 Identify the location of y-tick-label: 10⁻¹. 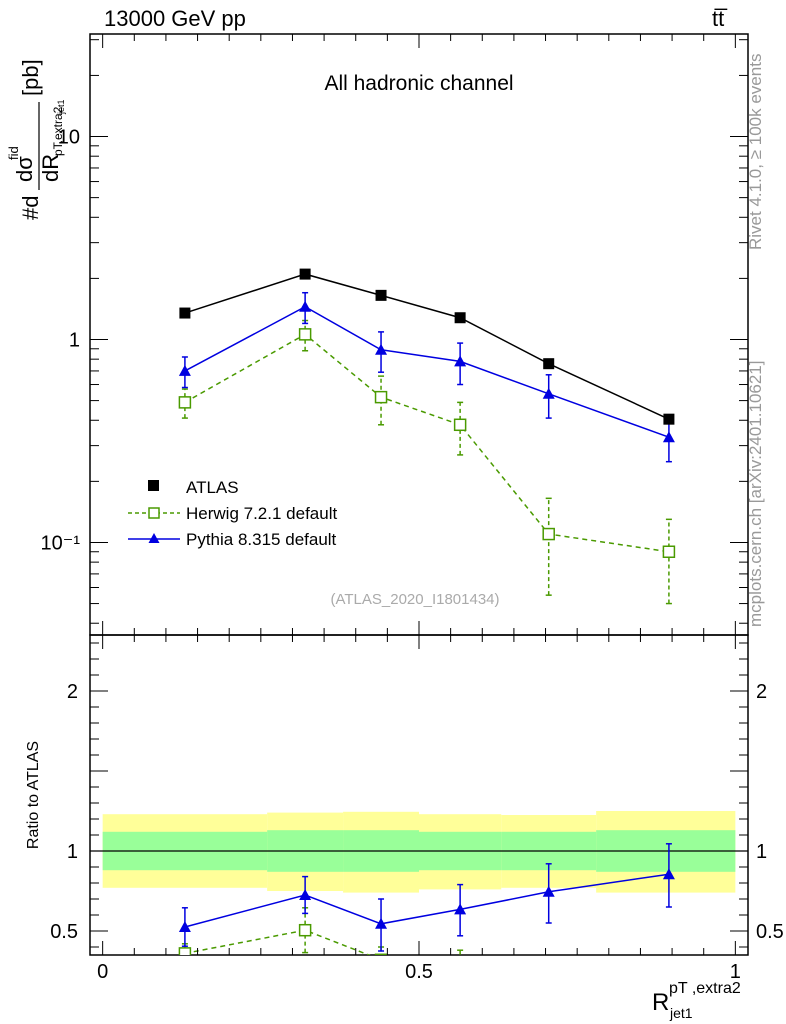
(61, 543).